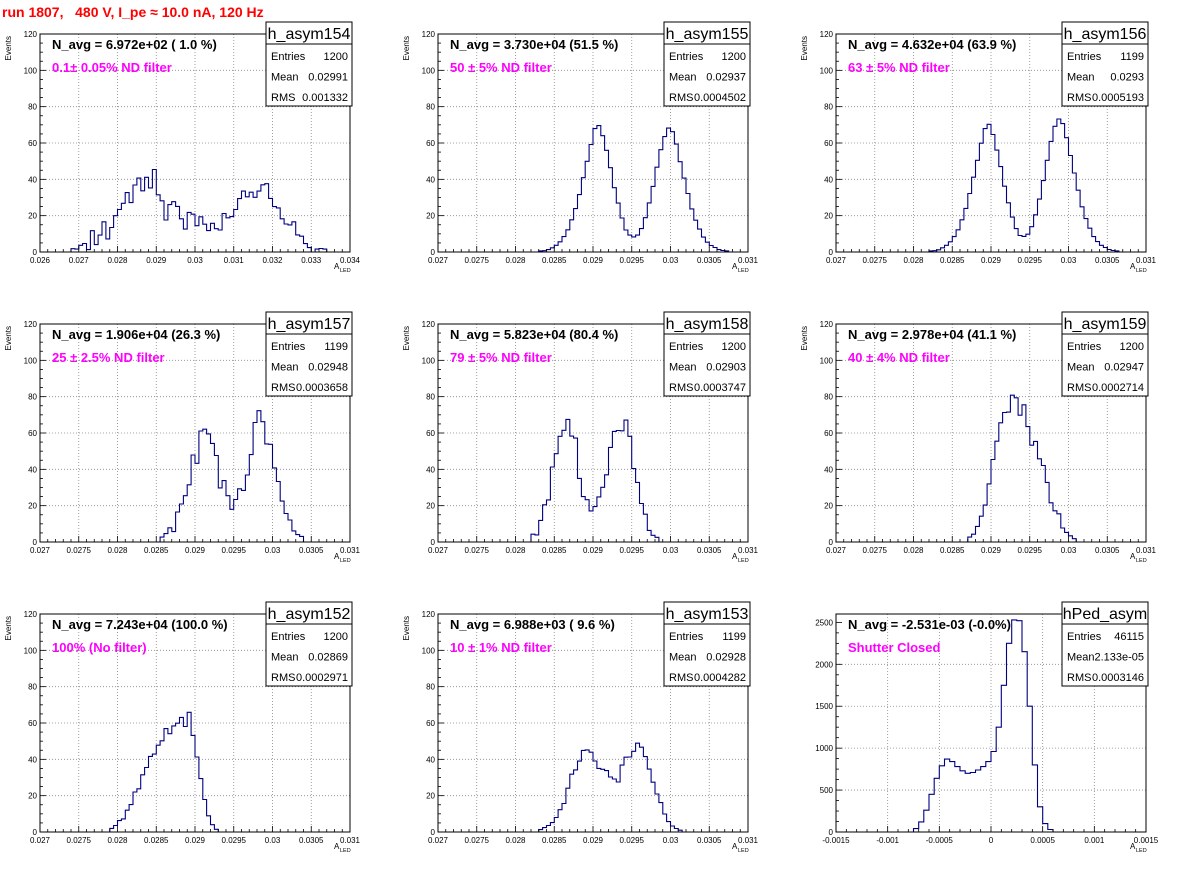 The height and width of the screenshot is (872, 1196). I want to click on filter-annotation: 40 ± 4% ND filter, so click(899, 357).